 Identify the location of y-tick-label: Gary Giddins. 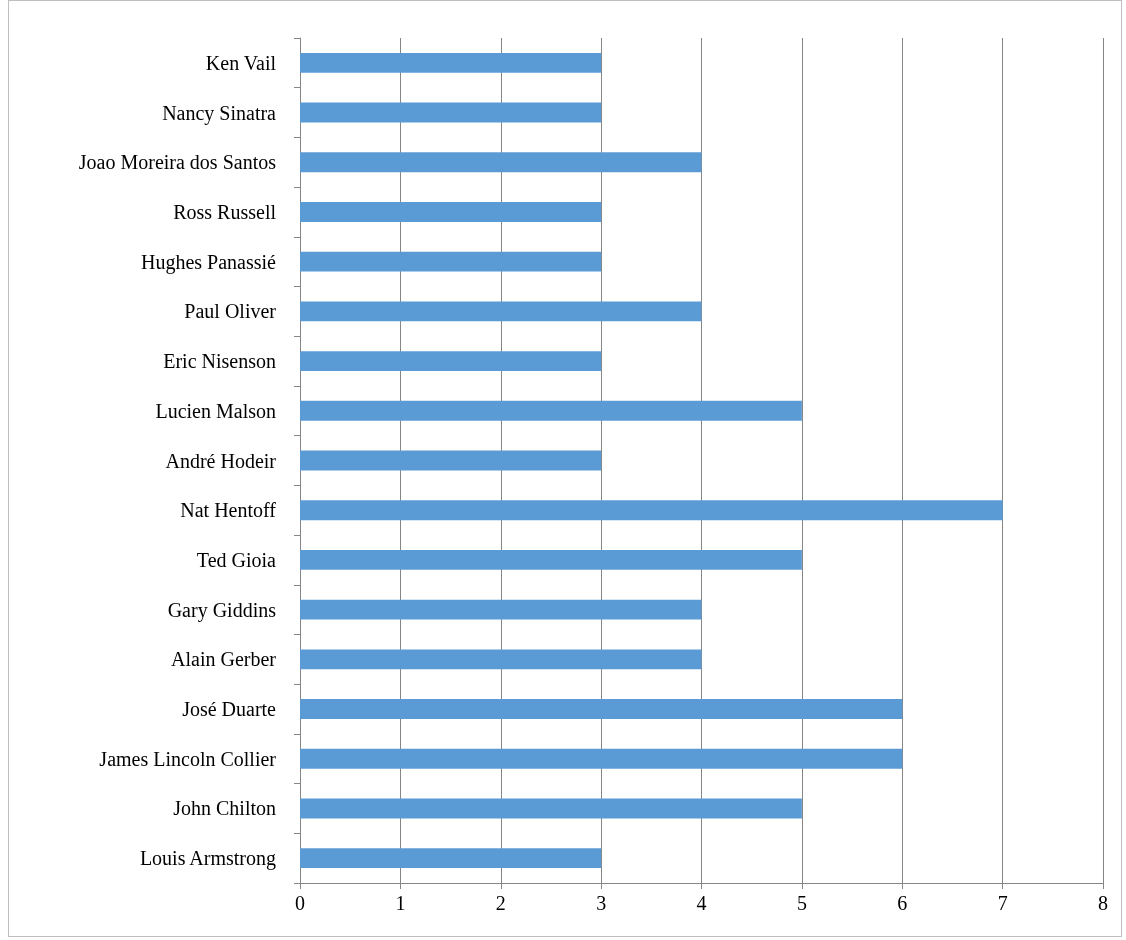
(222, 610).